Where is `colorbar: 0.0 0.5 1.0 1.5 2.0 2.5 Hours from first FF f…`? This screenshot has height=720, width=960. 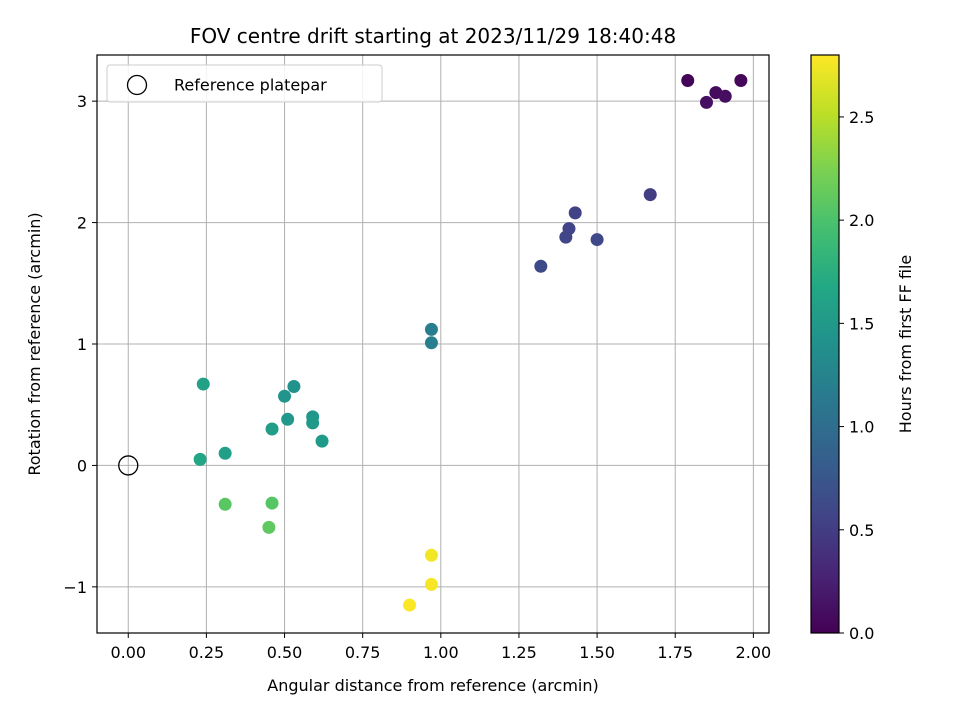
colorbar: 0.0 0.5 1.0 1.5 2.0 2.5 Hours from first FF f… is located at coordinates (862, 348).